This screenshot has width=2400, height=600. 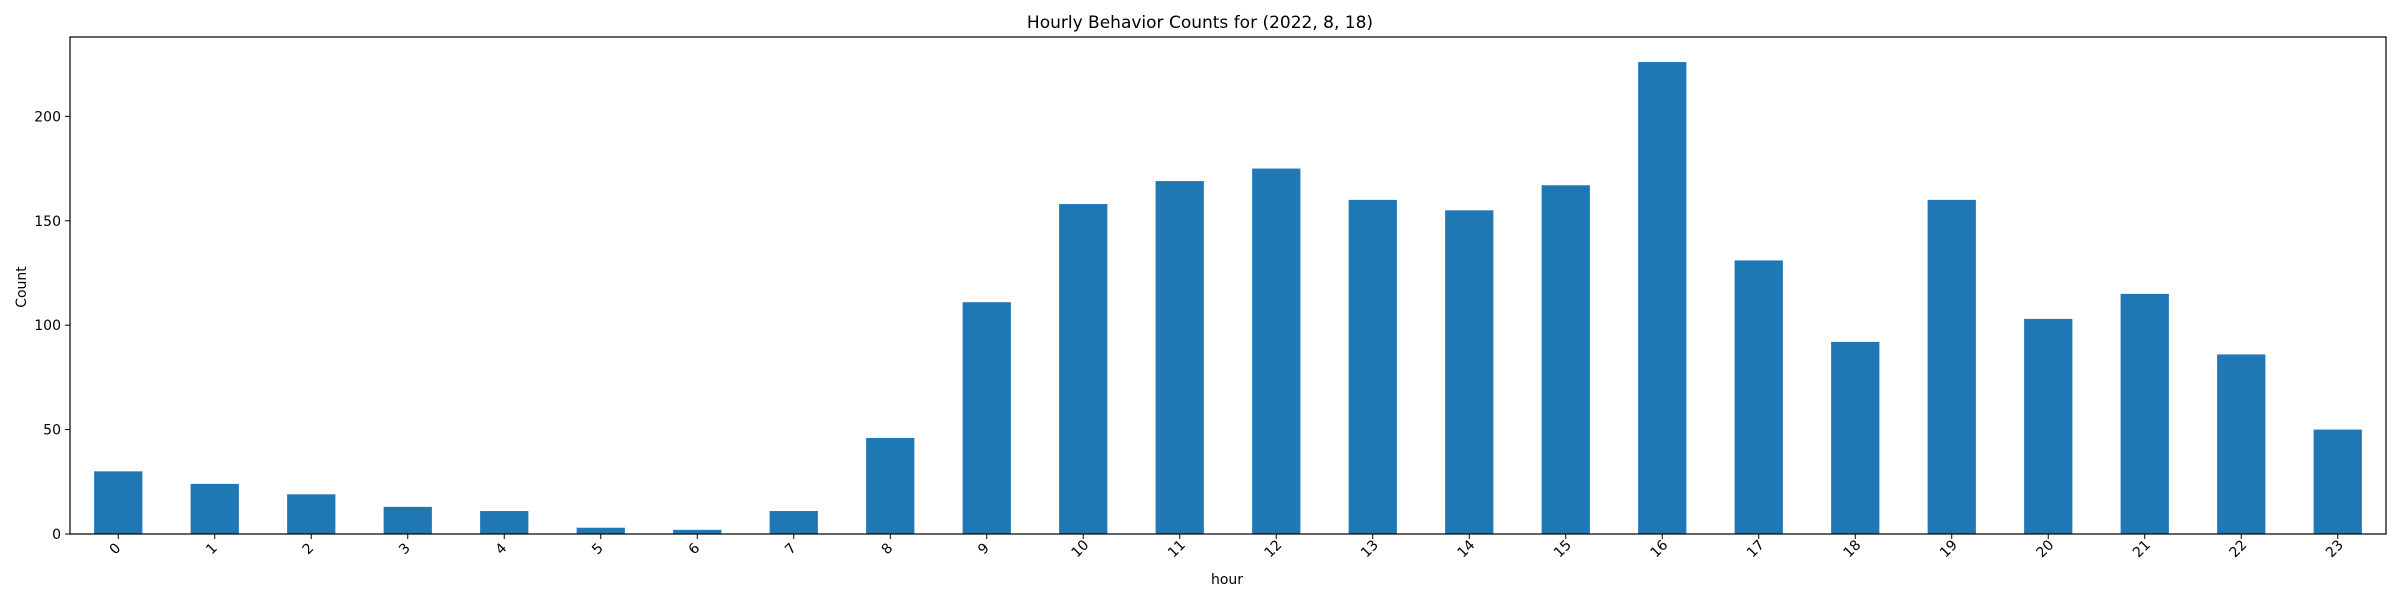 I want to click on x-tick-label: 23, so click(x=2335, y=549).